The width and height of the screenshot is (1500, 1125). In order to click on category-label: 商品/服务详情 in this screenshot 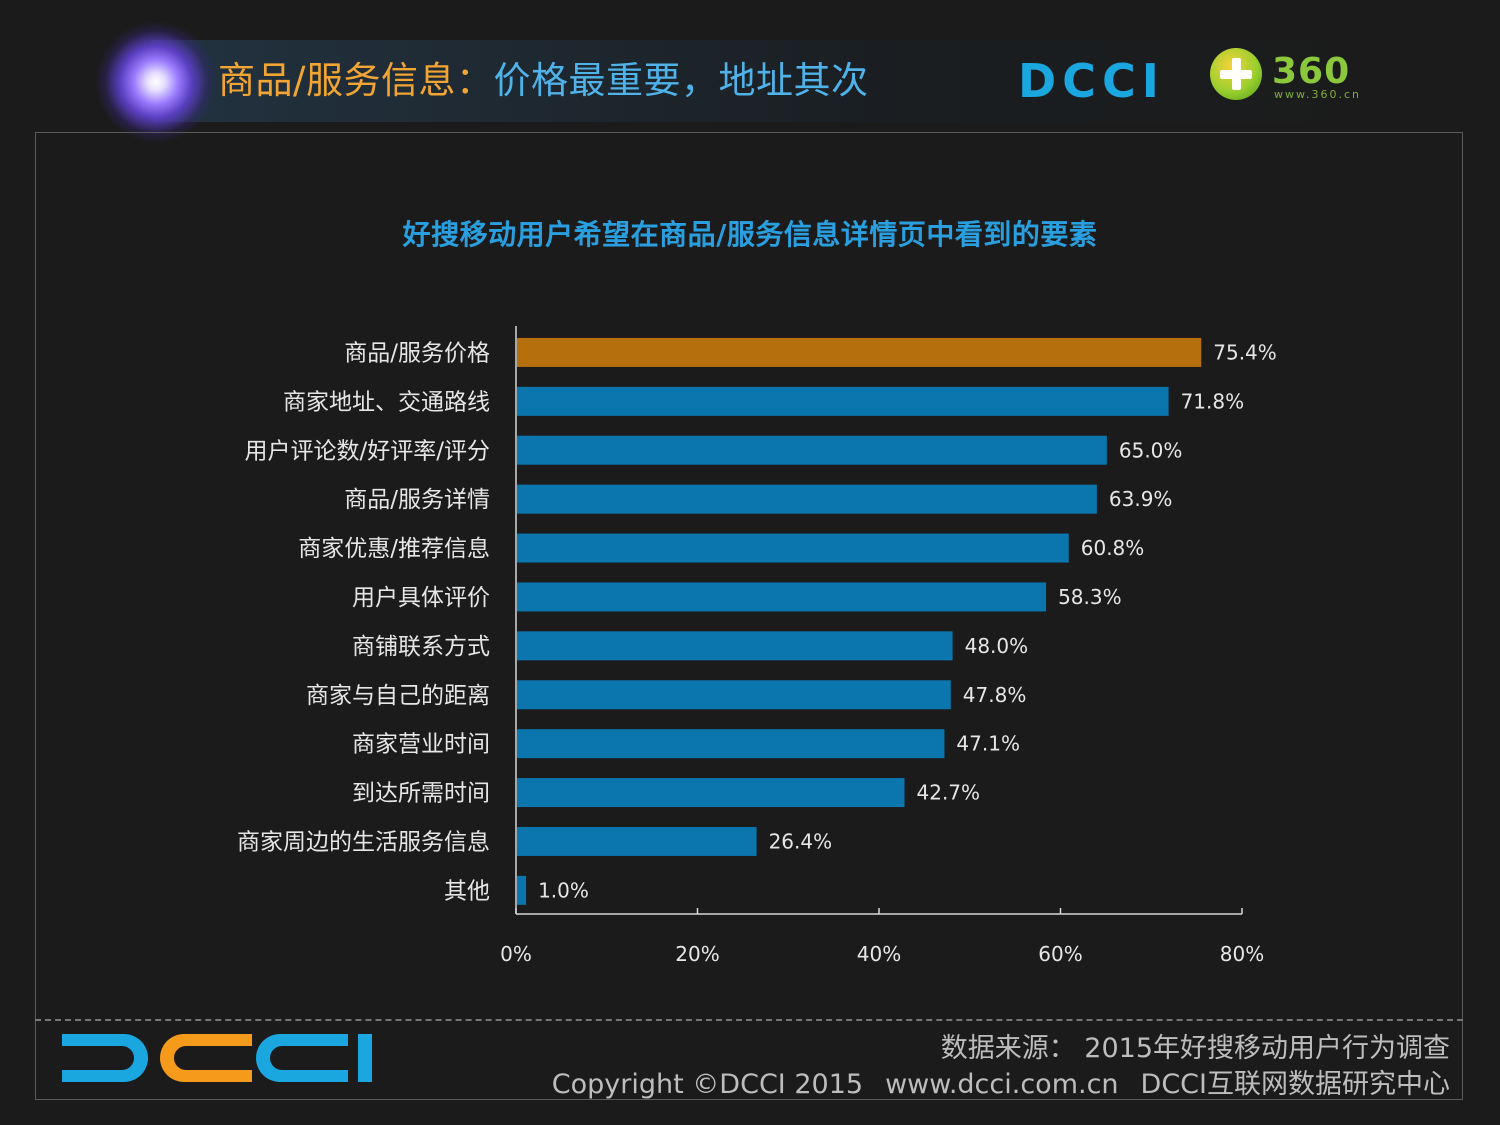, I will do `click(417, 500)`.